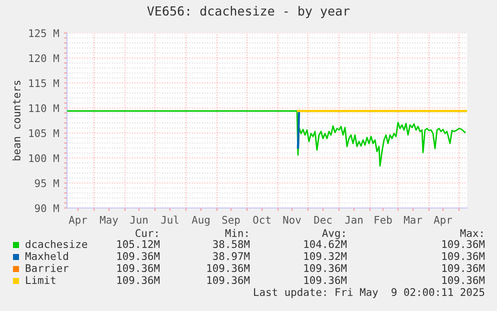 The image size is (497, 311). I want to click on y-axis-title: bean counters, so click(16, 120).